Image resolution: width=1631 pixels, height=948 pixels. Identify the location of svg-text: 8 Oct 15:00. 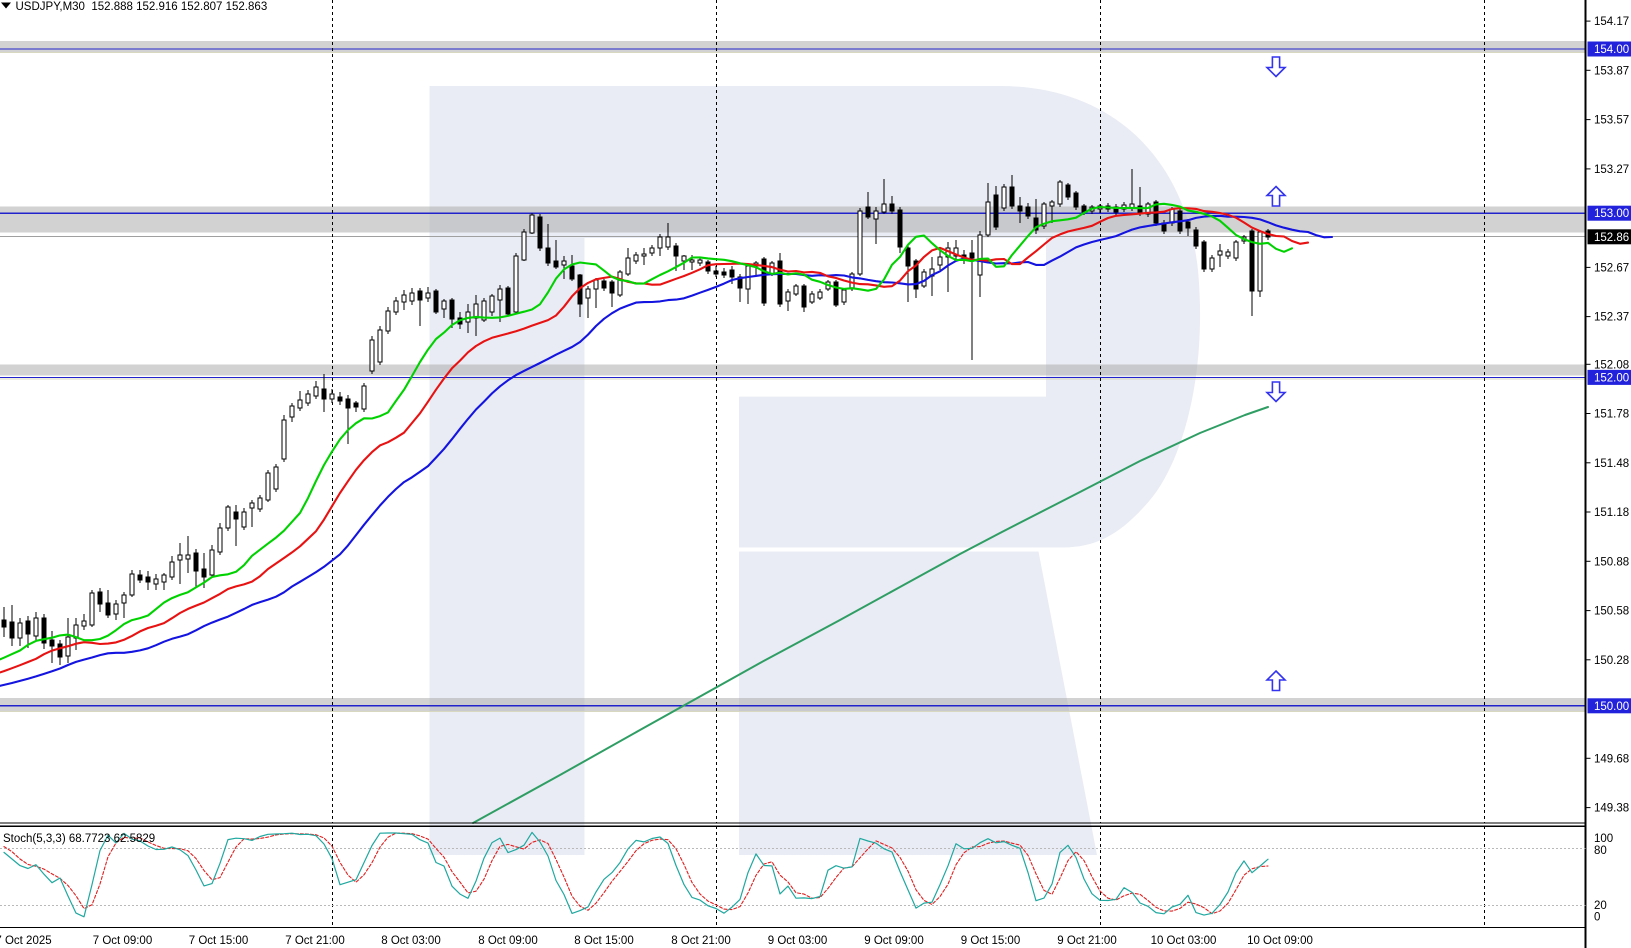
(603, 941).